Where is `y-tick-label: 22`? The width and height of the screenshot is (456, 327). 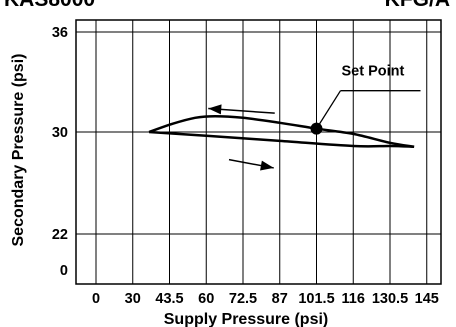 y-tick-label: 22 is located at coordinates (60, 235).